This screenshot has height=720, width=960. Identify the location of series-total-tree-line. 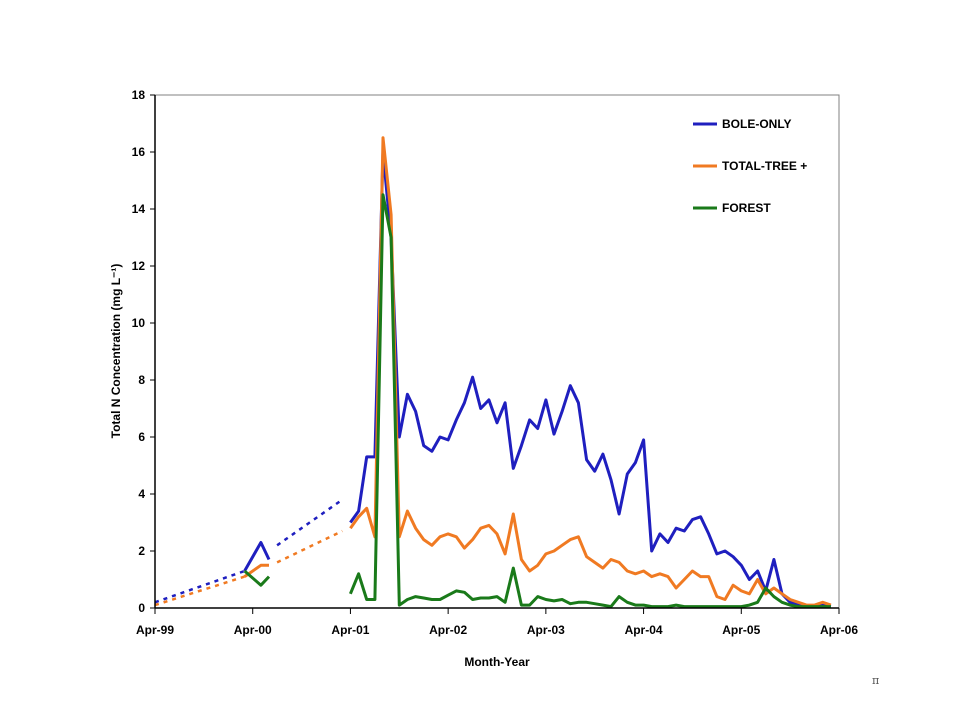
(256, 570).